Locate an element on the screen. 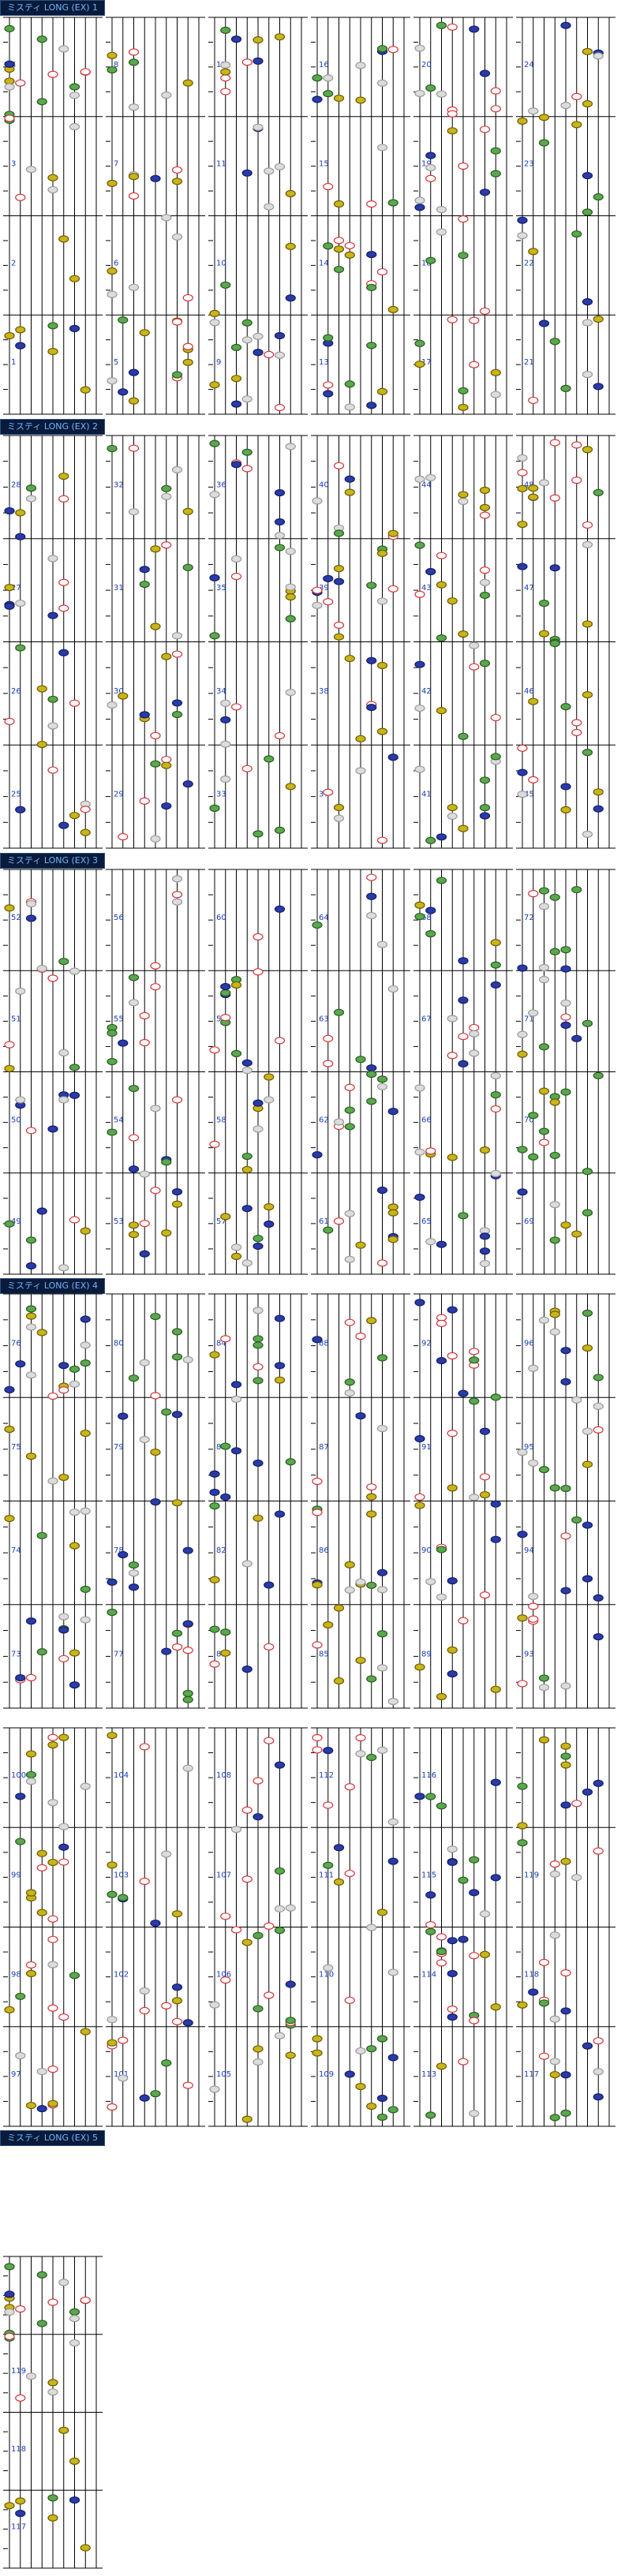 The height and width of the screenshot is (2576, 636). measure-label: 57 is located at coordinates (221, 1221).